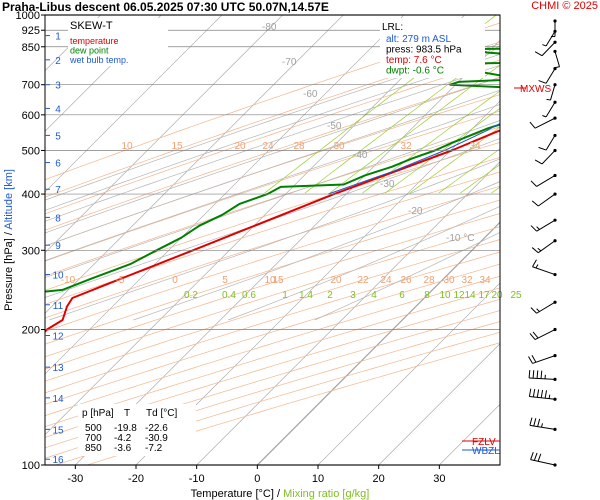 Image resolution: width=600 pixels, height=500 pixels. I want to click on pressure-tick-label: 850, so click(31, 48).